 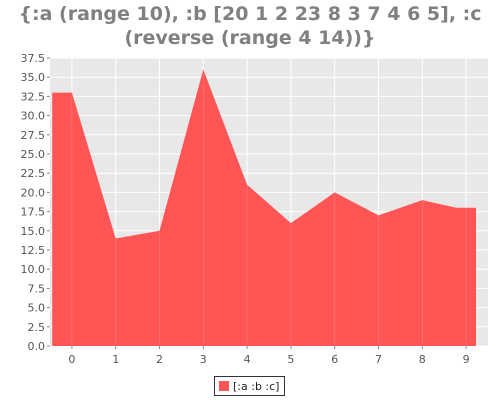 I want to click on x-tick-label: 1, so click(x=115, y=359).